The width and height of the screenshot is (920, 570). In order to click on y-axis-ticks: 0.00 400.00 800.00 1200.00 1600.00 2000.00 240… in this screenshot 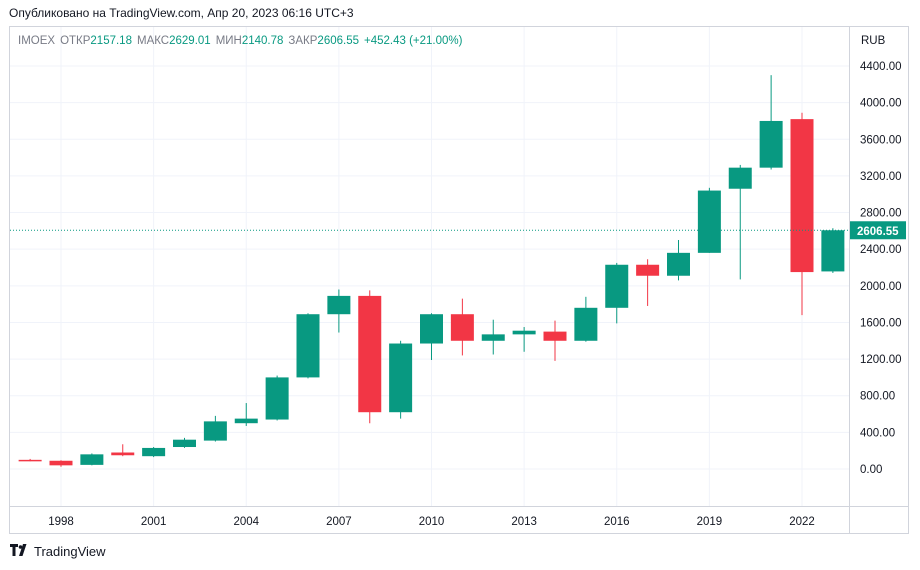, I will do `click(881, 268)`.